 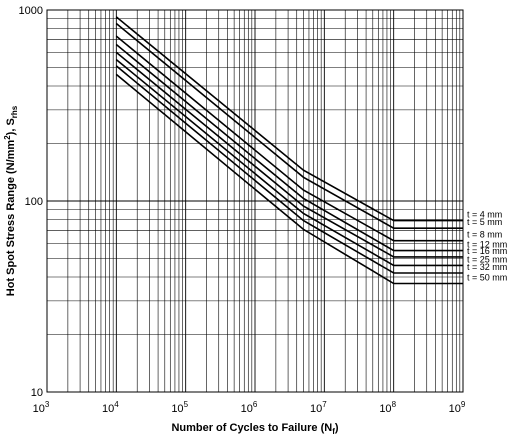 I want to click on x-tick-label: 10⁴, so click(x=110, y=407).